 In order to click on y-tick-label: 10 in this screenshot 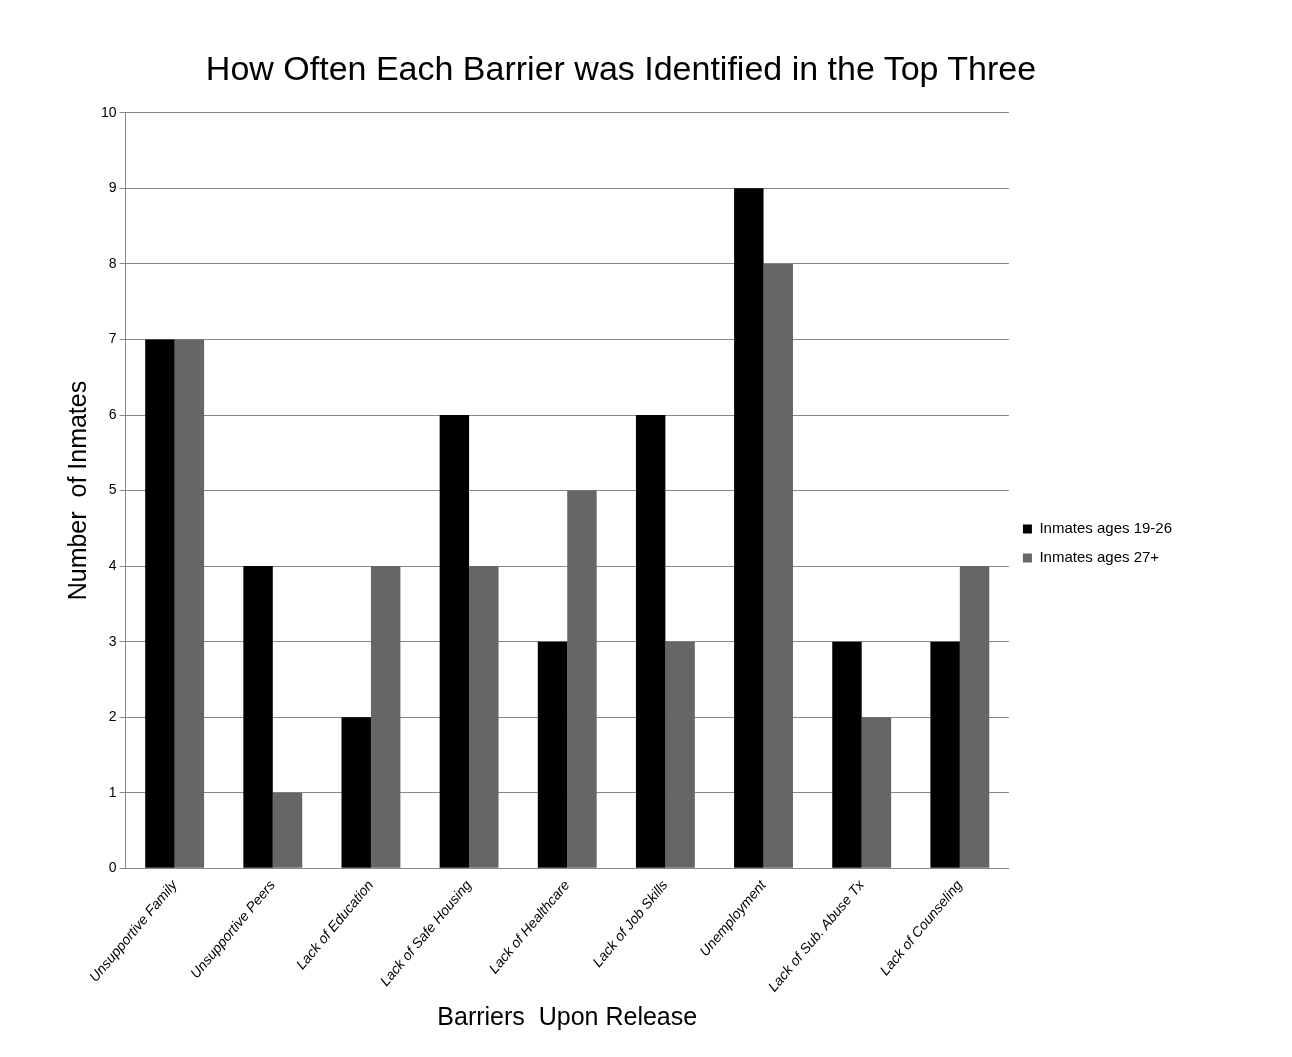, I will do `click(108, 111)`.